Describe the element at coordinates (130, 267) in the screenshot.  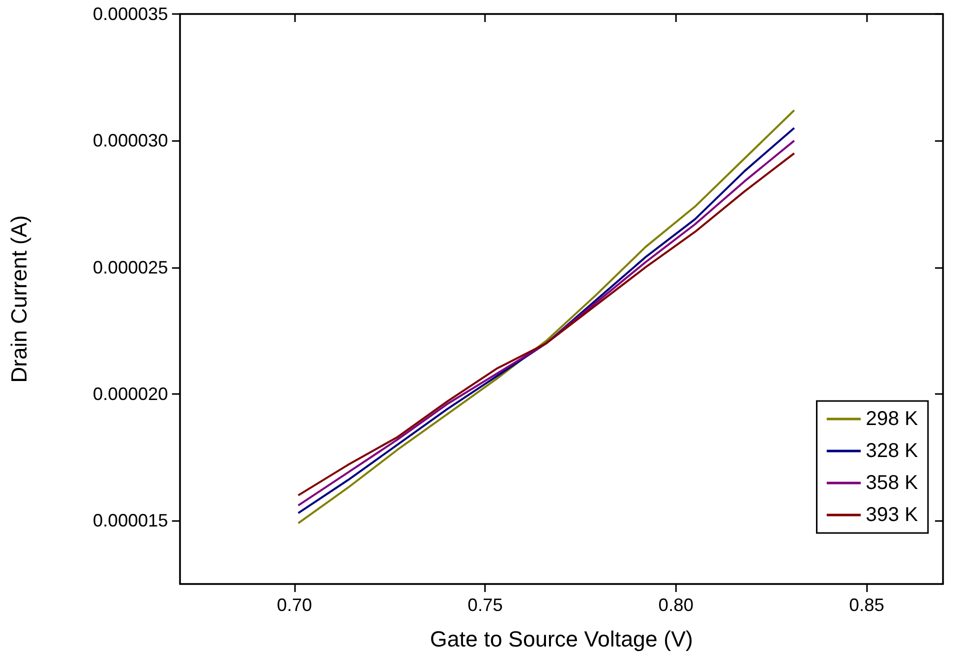
I see `y-tick-label: 0.000025` at that location.